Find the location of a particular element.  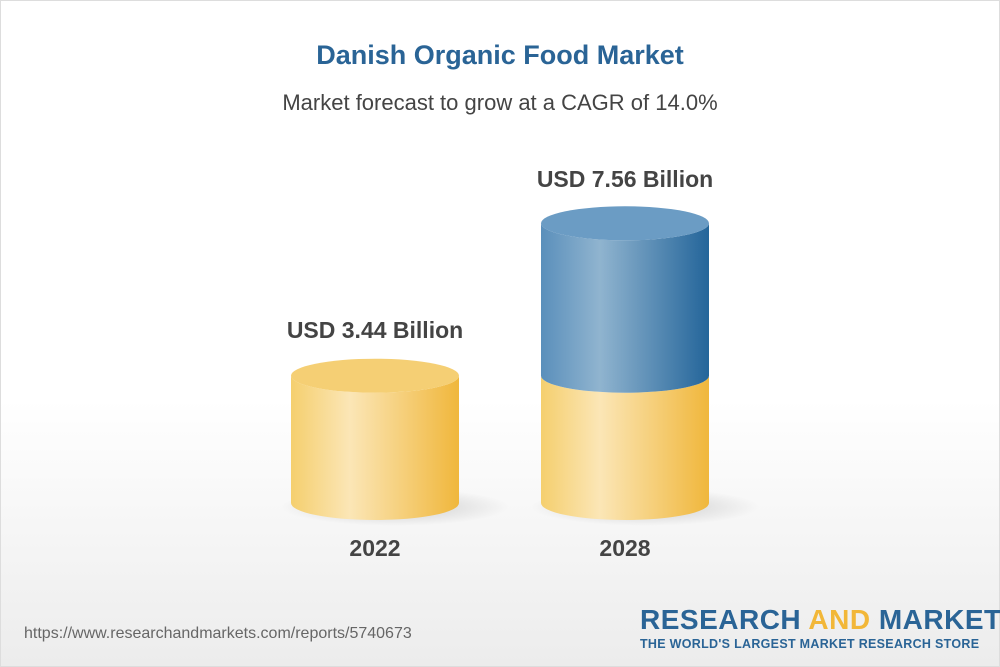

data-label-2028: USD 7.56 Billion is located at coordinates (625, 179).